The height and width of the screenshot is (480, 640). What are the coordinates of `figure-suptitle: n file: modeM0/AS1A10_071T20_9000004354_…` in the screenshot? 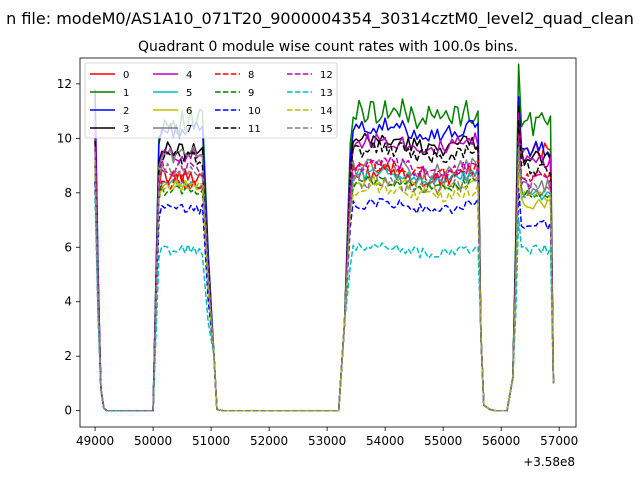 It's located at (320, 19).